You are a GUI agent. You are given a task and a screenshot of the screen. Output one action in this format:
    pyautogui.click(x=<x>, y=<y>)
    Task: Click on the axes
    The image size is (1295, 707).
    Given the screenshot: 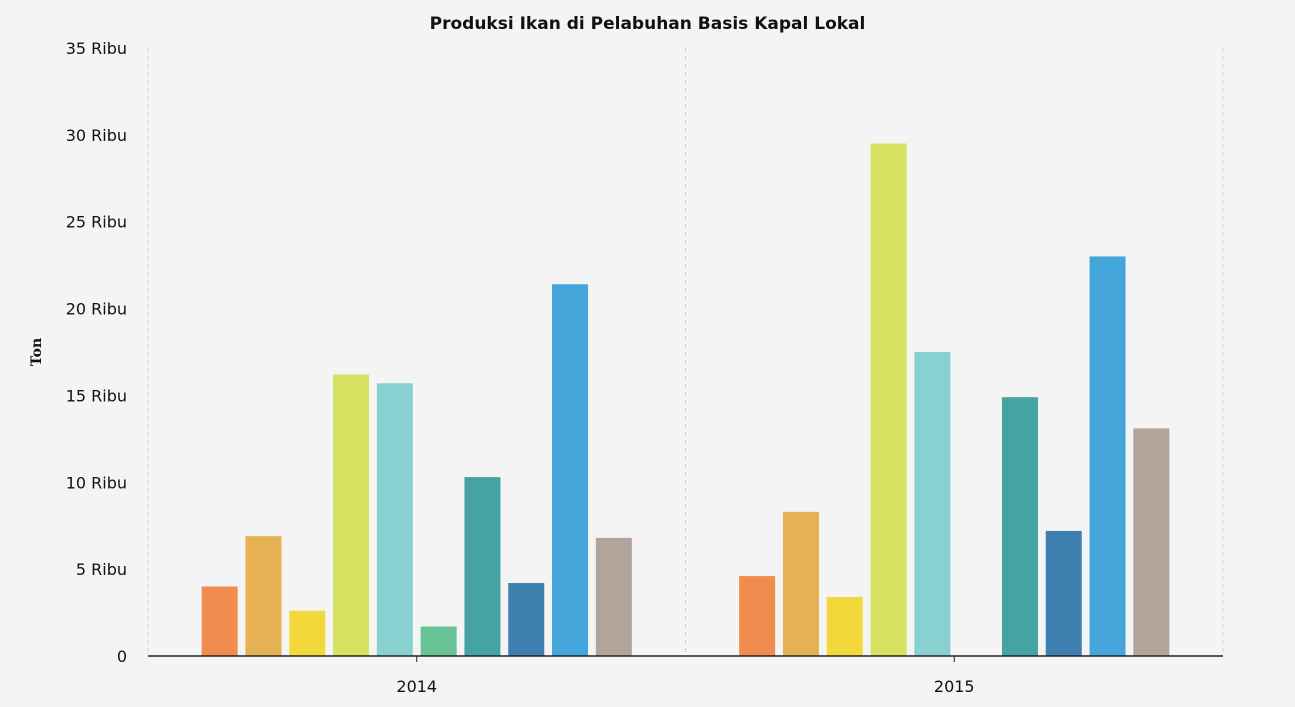 What is the action you would take?
    pyautogui.click(x=685, y=658)
    